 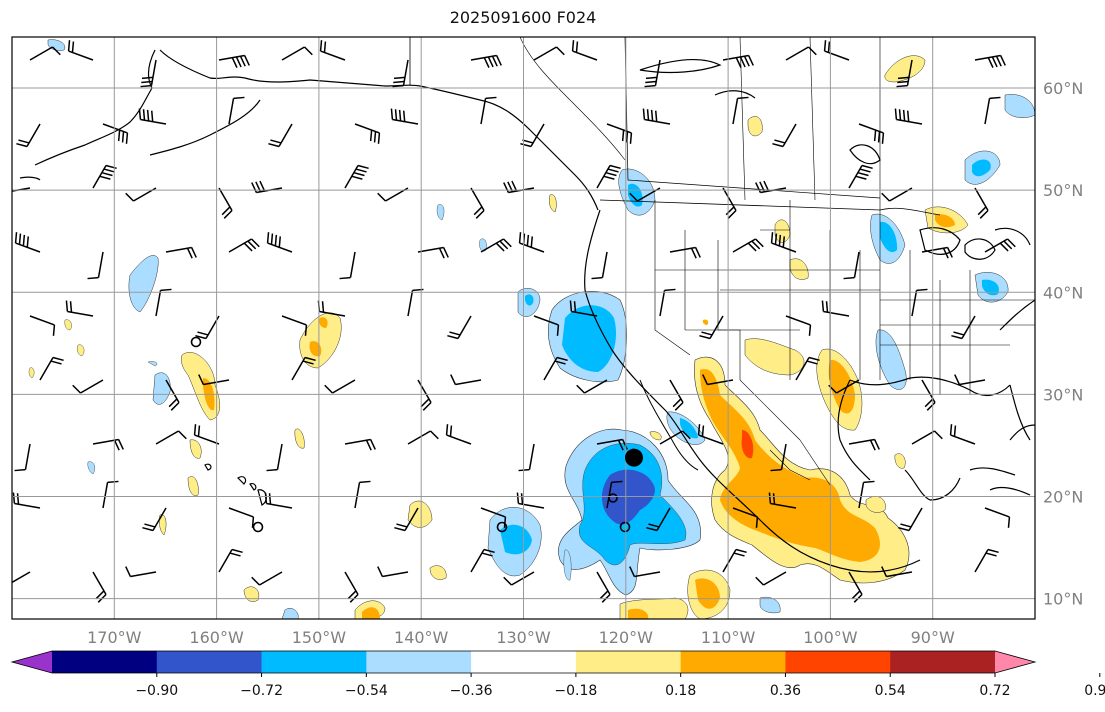 What do you see at coordinates (1063, 190) in the screenshot?
I see `latitude-tick-label: 50°N` at bounding box center [1063, 190].